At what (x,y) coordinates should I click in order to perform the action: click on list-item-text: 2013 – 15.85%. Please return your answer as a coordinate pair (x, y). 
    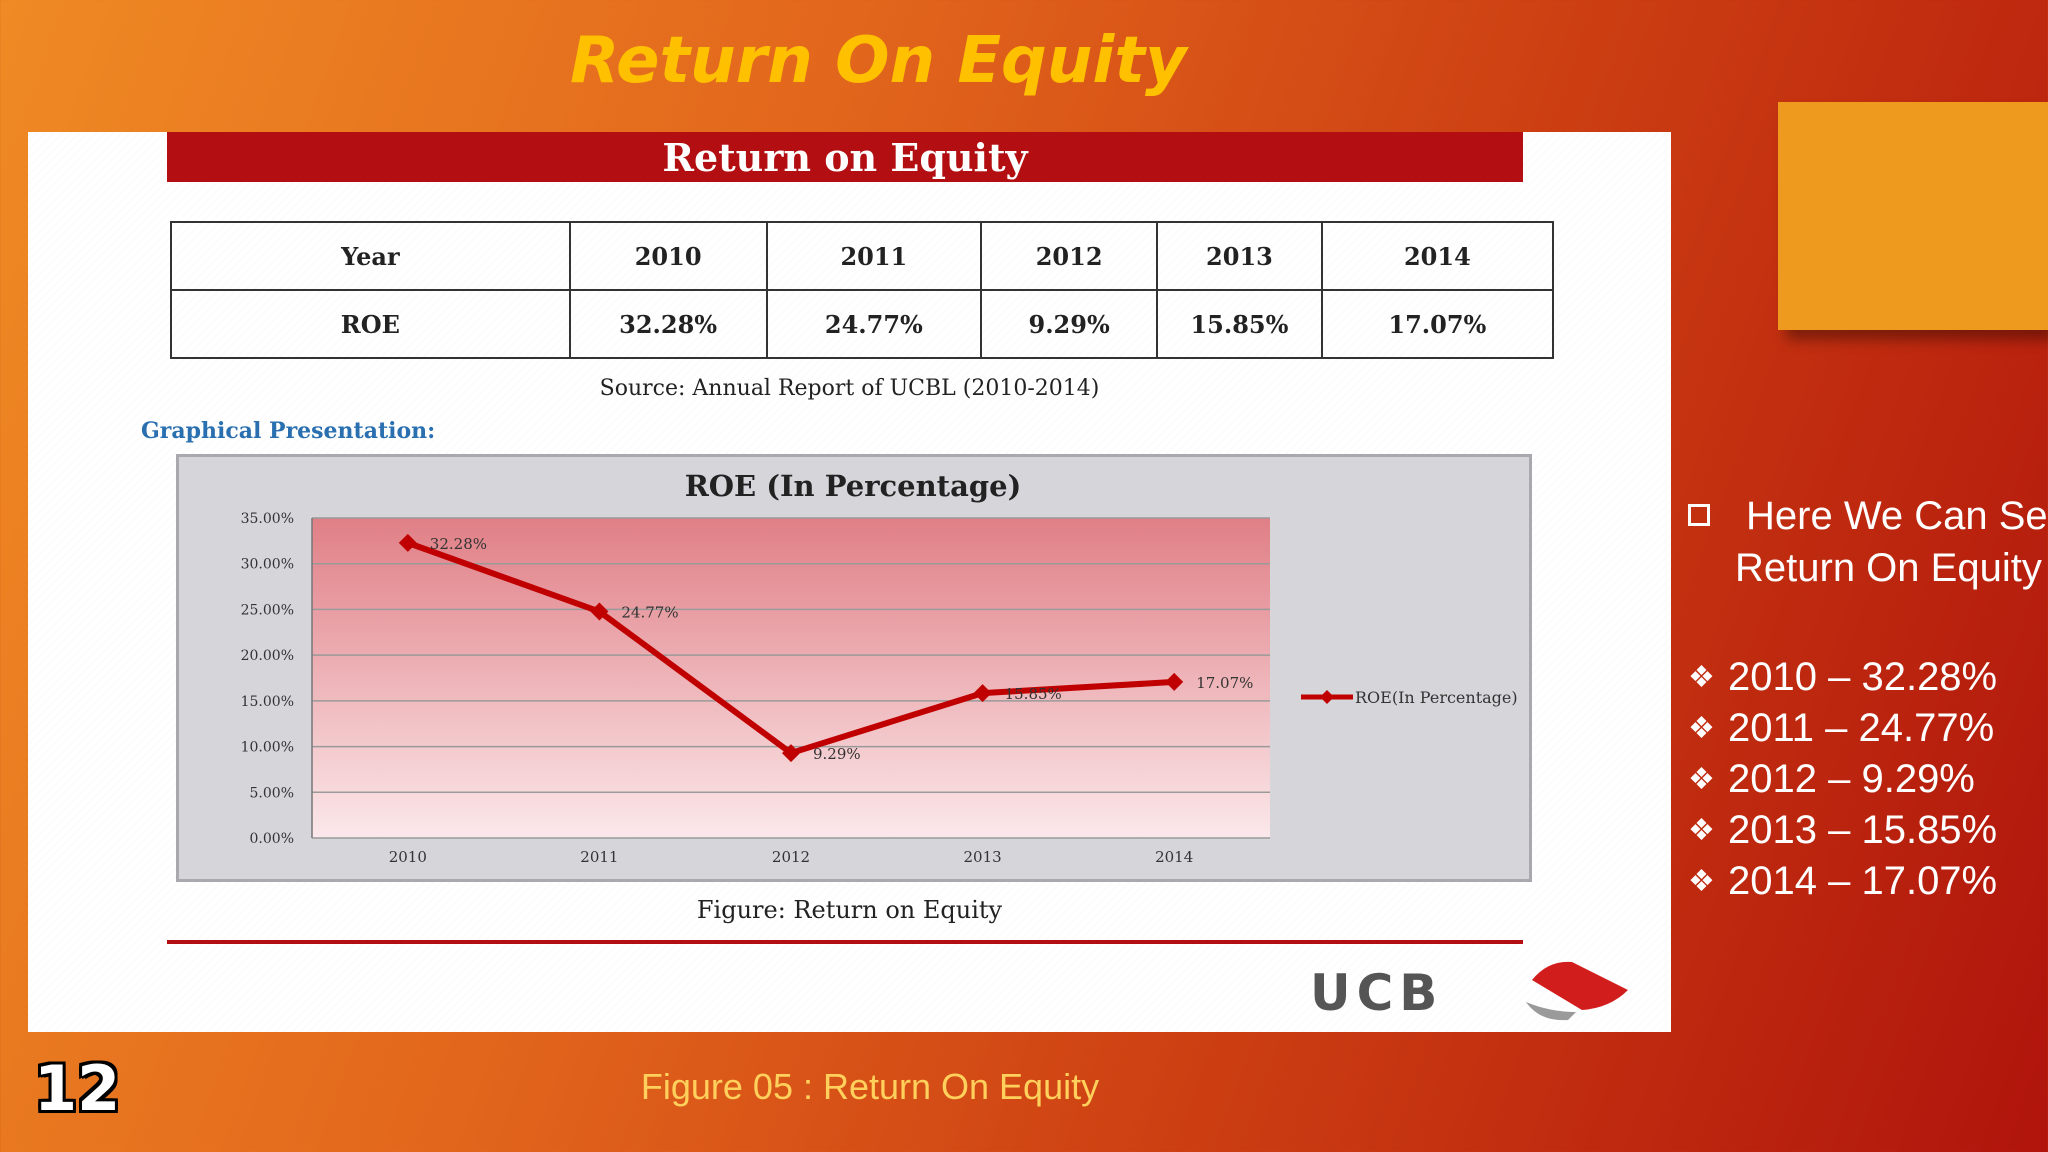
    Looking at the image, I should click on (1863, 830).